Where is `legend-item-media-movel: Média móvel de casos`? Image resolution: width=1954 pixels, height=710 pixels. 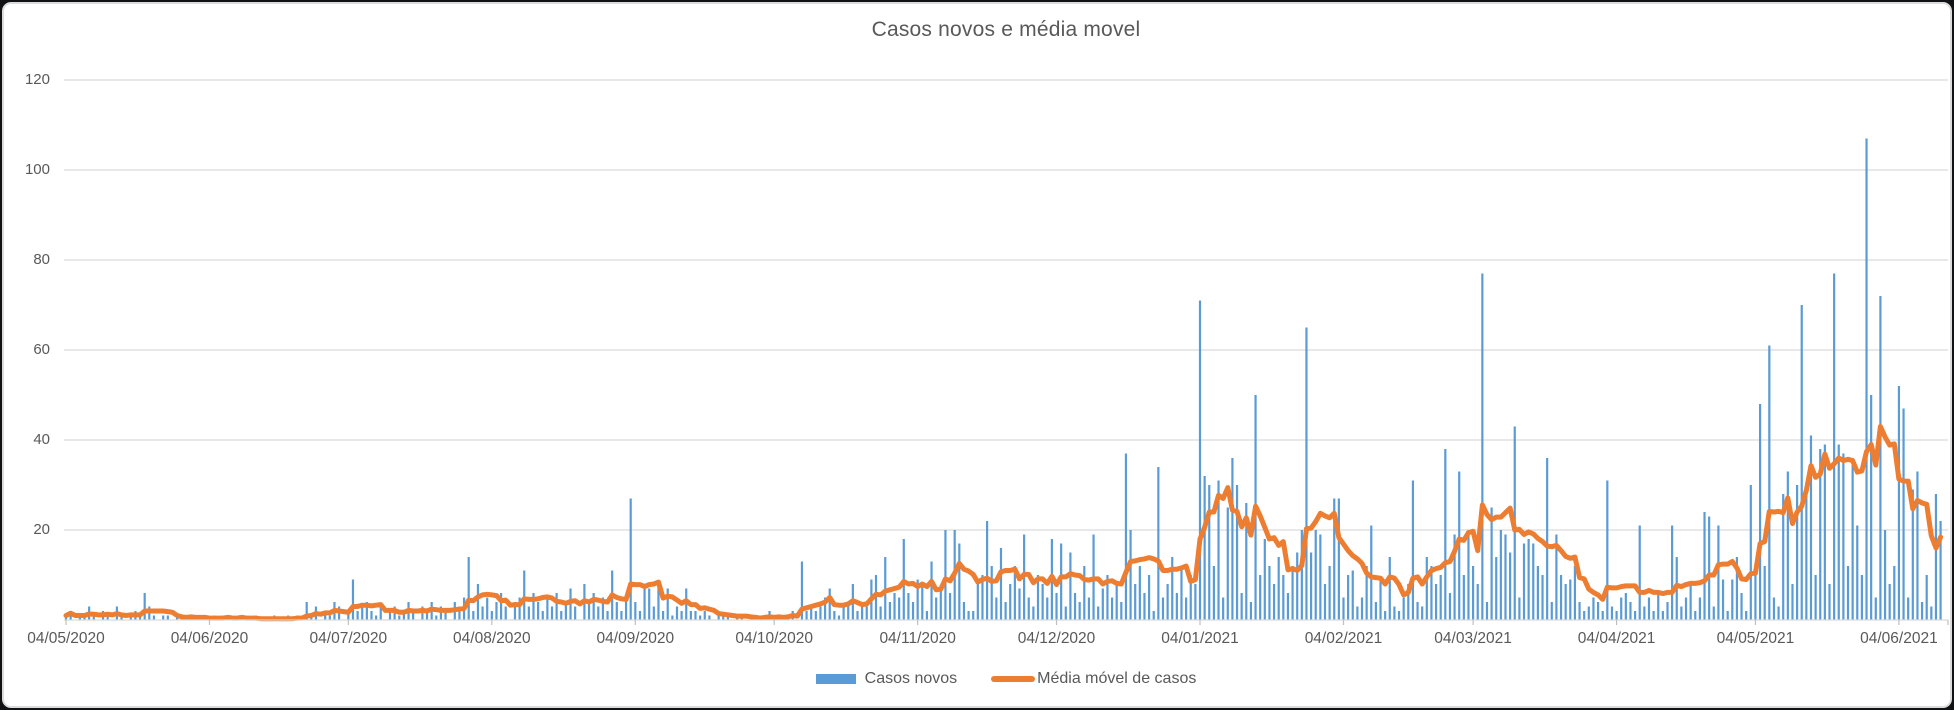
legend-item-media-movel: Média móvel de casos is located at coordinates (1093, 679).